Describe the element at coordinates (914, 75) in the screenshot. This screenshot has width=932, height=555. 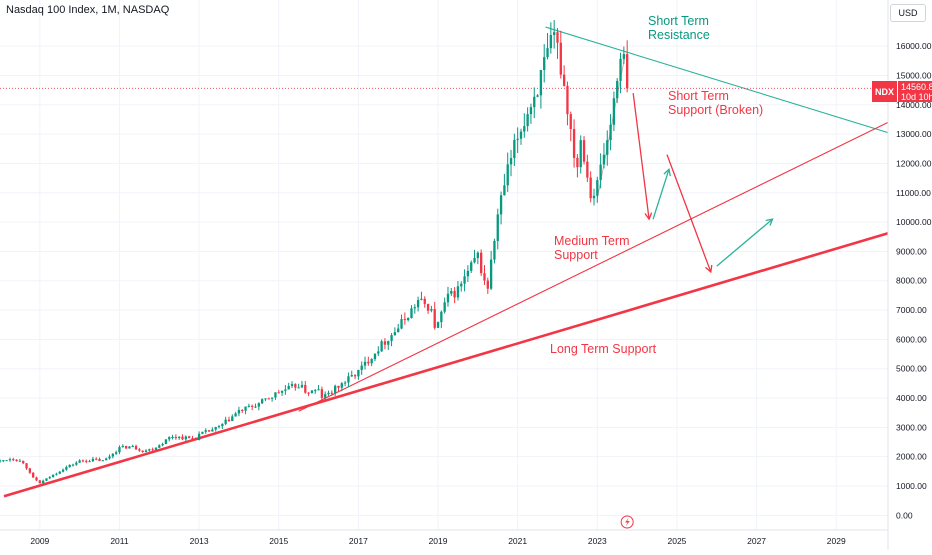
I see `y-tick-label: 15000.00` at that location.